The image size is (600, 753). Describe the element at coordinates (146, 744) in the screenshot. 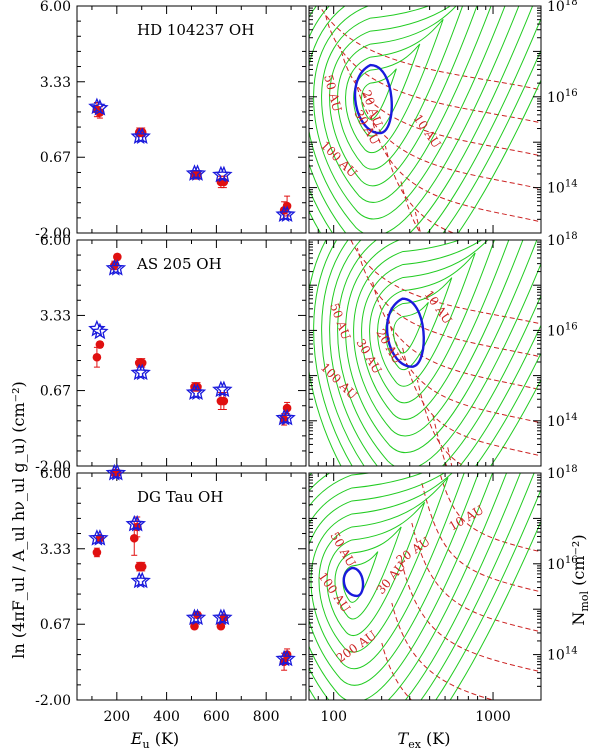

I see `left-x-axis-subscript: u` at that location.